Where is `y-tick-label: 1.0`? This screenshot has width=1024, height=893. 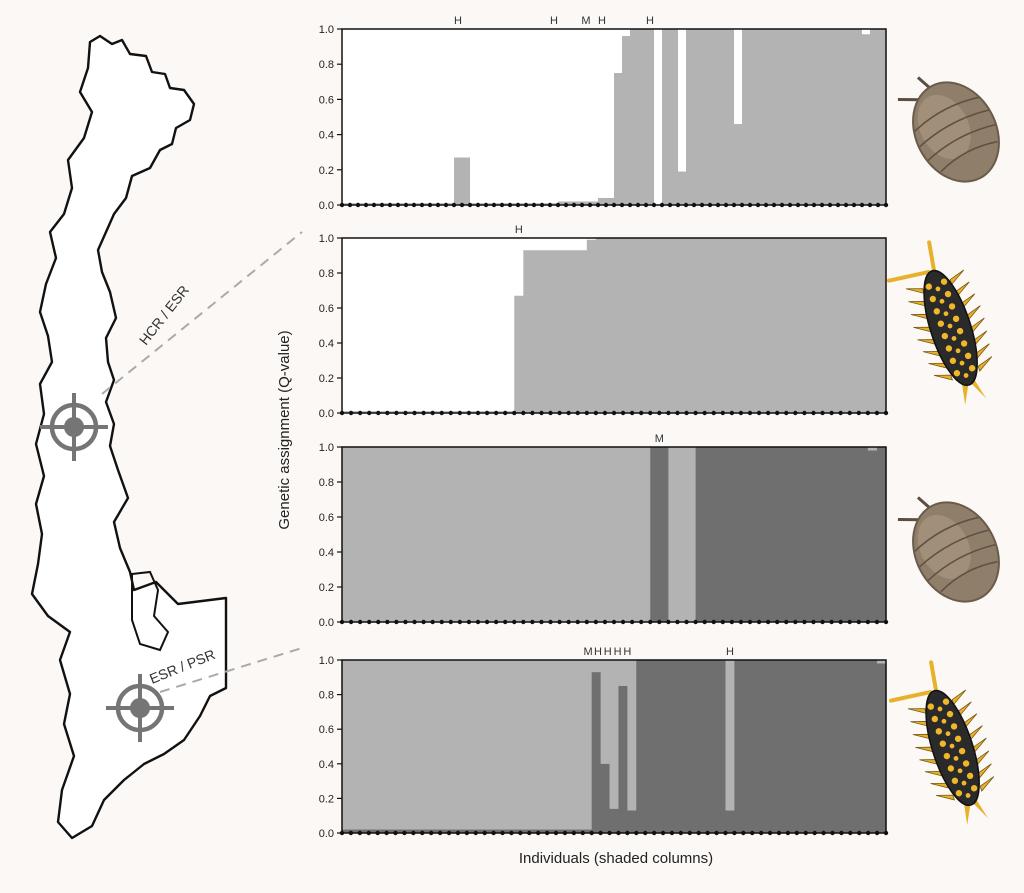 y-tick-label: 1.0 is located at coordinates (326, 30).